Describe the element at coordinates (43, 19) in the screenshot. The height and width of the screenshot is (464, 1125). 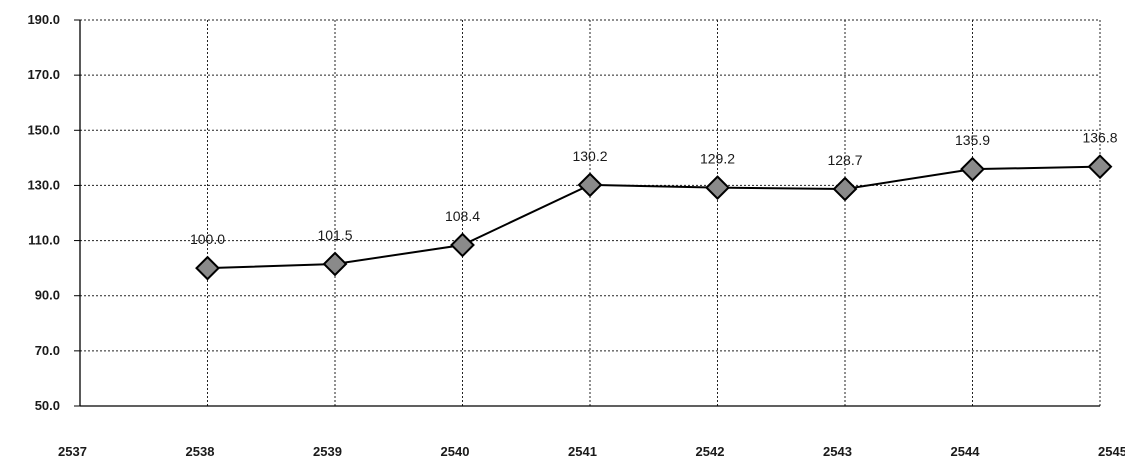
I see `y-tick-label: 190.0` at that location.